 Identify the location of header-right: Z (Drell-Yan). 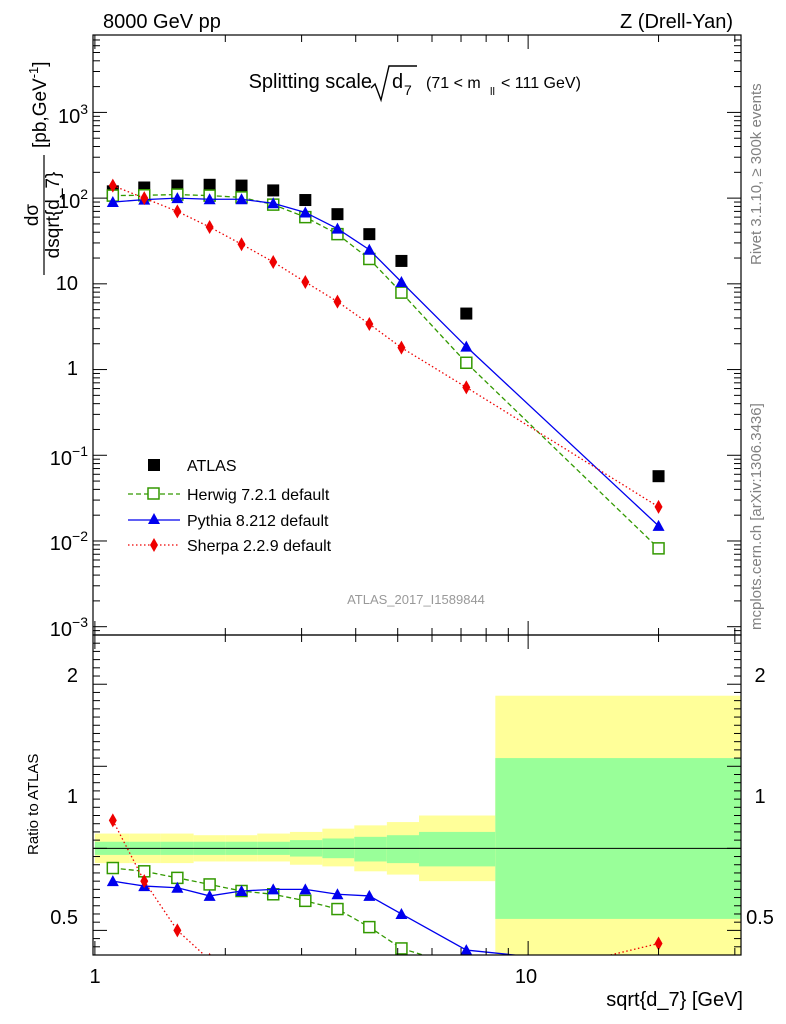
(676, 22).